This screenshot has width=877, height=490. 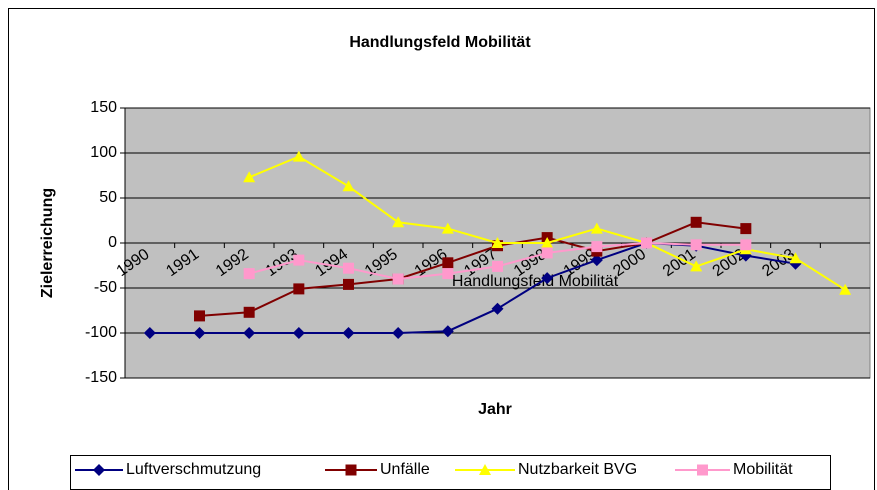 I want to click on legend-label: Nutzbarkeit BVG, so click(x=577, y=469).